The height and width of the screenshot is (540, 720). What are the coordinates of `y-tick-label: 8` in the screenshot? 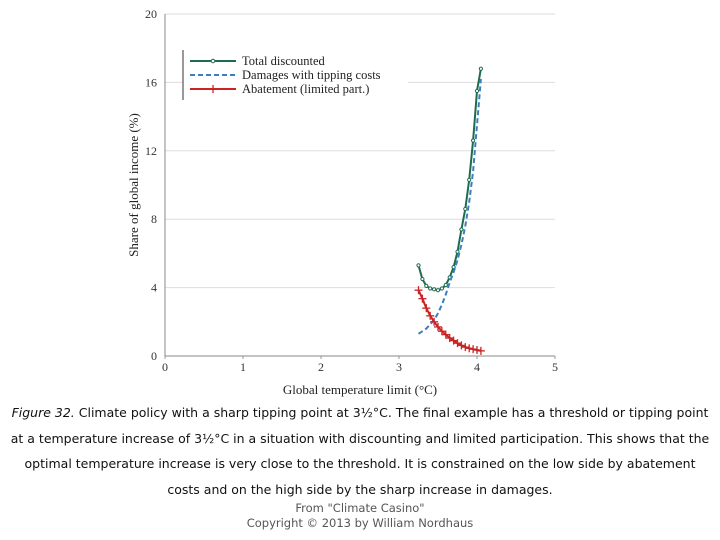 It's located at (154, 219).